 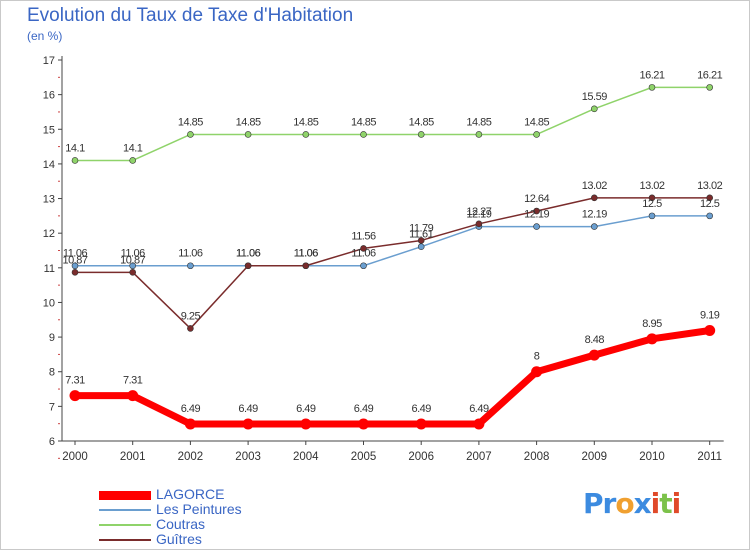 I want to click on y-tick-label: 7, so click(x=52, y=407).